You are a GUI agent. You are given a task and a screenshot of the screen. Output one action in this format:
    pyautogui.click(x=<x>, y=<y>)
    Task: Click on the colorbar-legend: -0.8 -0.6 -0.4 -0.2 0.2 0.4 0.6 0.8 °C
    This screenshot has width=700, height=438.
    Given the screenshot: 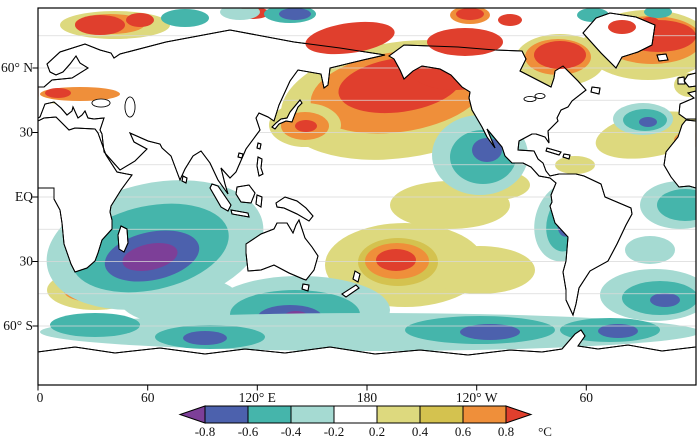 What is the action you would take?
    pyautogui.click(x=365, y=421)
    